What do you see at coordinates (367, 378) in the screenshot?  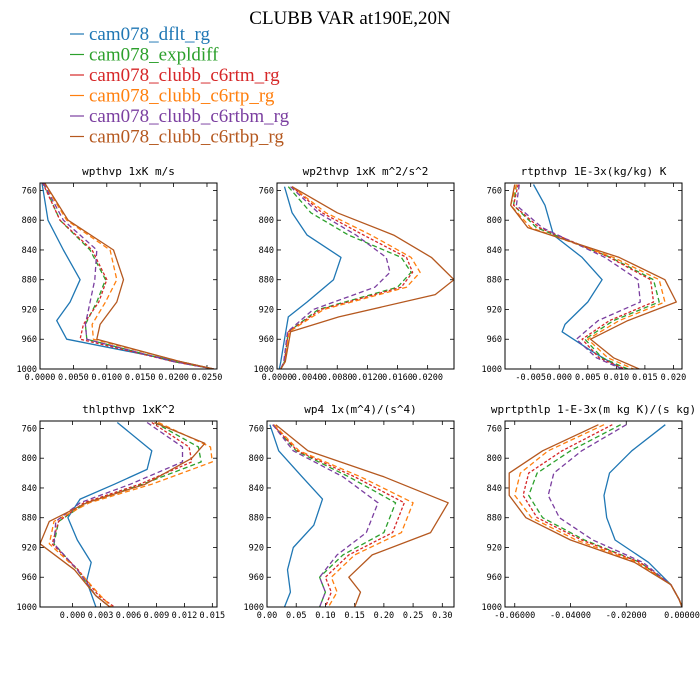 I see `x-tick-label: 0.0120` at bounding box center [367, 378].